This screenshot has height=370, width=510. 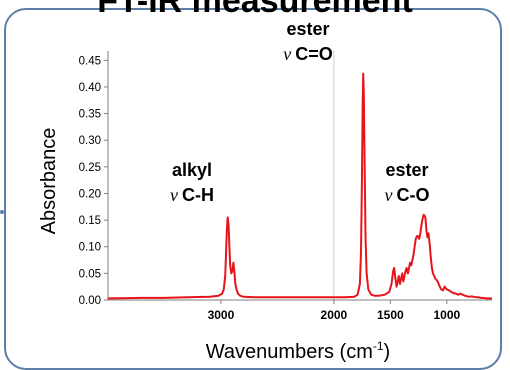 What do you see at coordinates (307, 29) in the screenshot?
I see `annotation-ester-top: ester` at bounding box center [307, 29].